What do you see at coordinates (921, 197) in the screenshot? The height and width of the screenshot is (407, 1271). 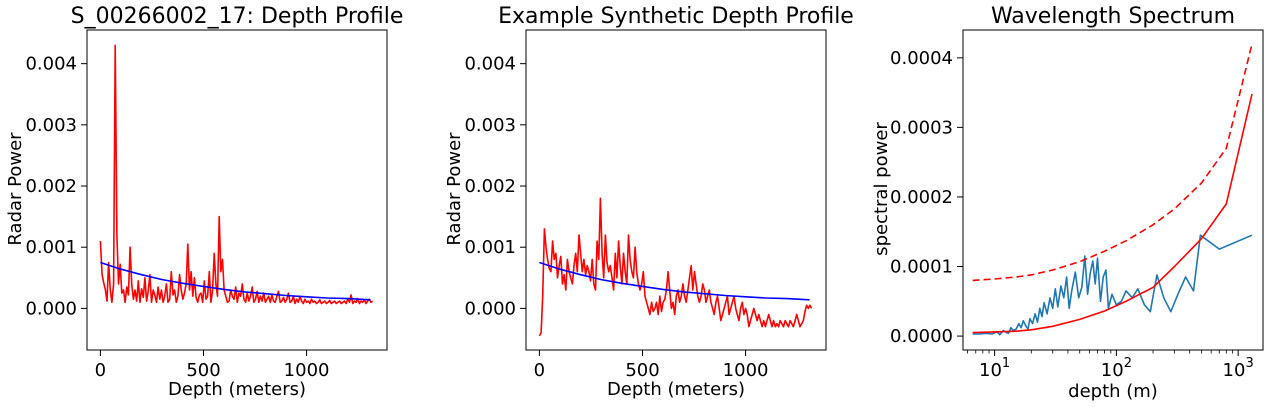 I see `y-tick-label: 0.0002` at bounding box center [921, 197].